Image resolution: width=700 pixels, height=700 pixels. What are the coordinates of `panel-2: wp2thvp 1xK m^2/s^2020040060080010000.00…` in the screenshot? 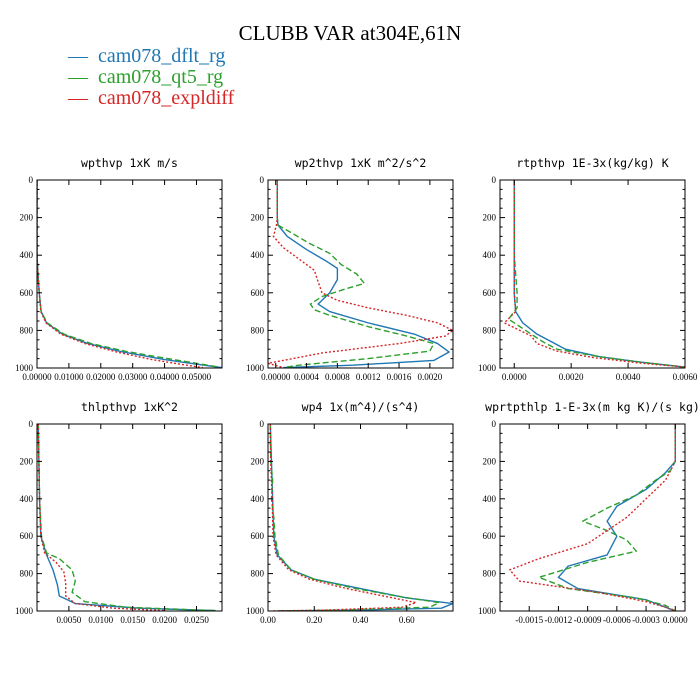 It's located at (350, 269).